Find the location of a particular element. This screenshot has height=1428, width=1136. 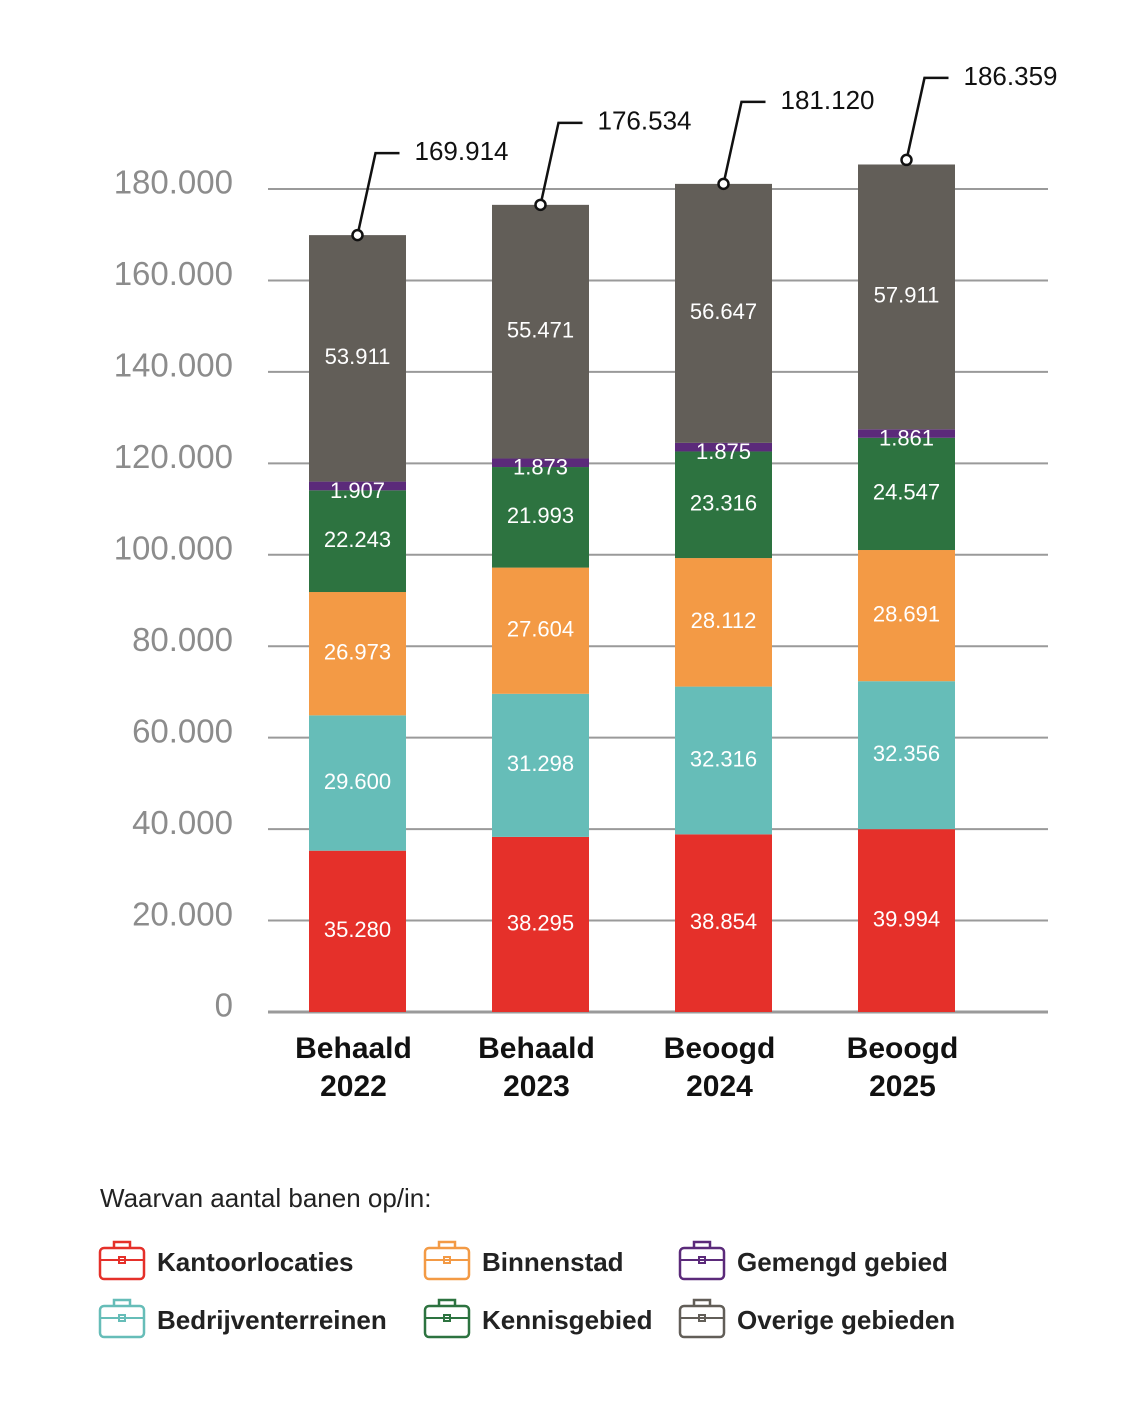

data-label: 35.280 is located at coordinates (357, 929).